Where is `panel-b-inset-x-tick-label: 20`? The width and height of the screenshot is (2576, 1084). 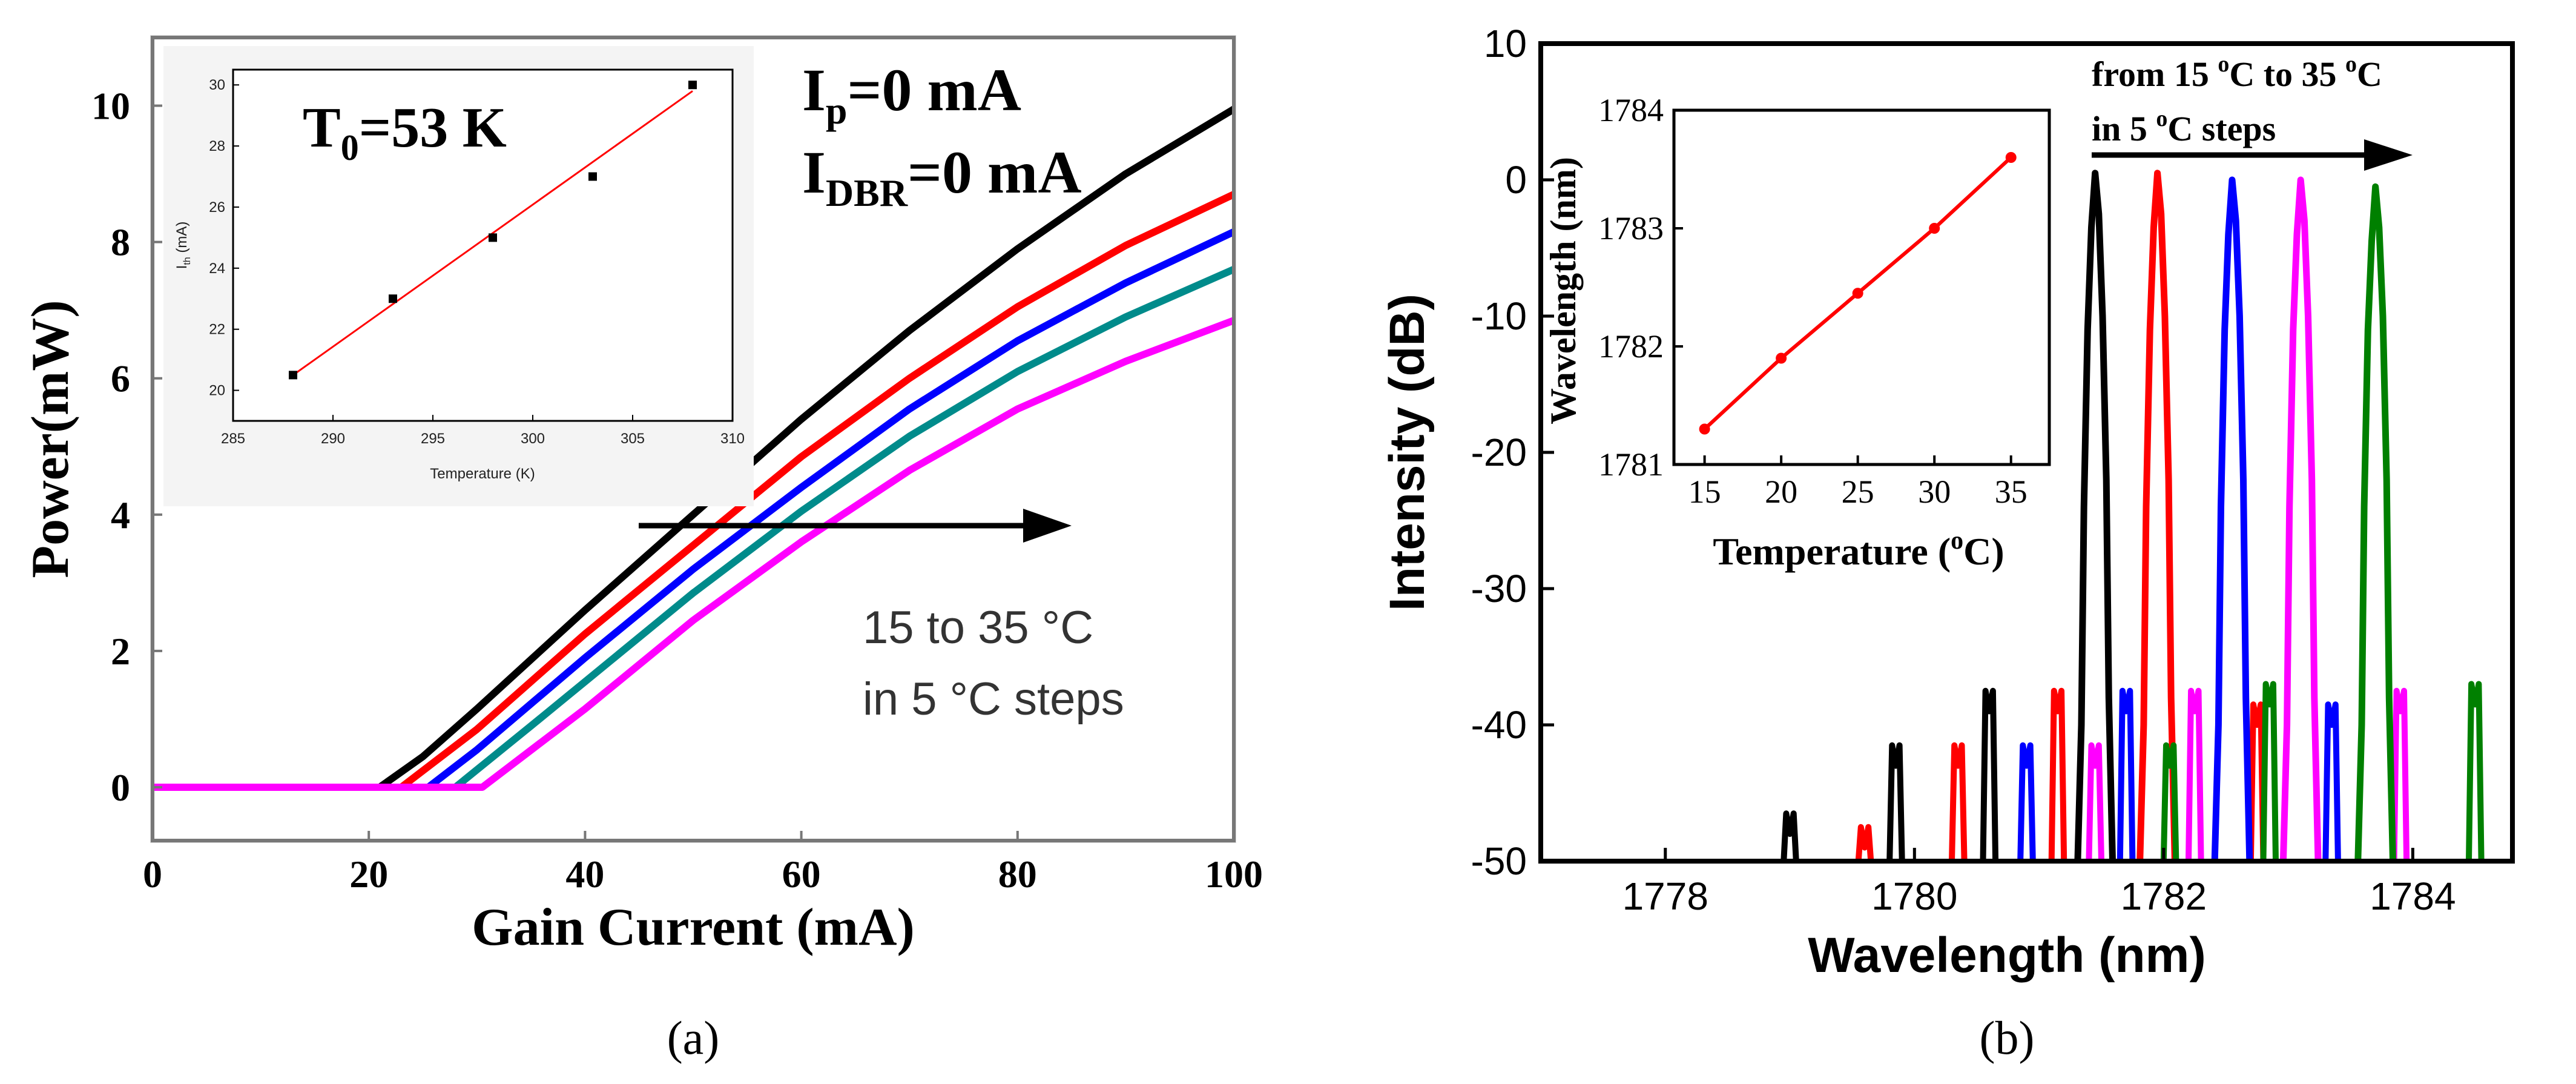 panel-b-inset-x-tick-label: 20 is located at coordinates (1781, 492).